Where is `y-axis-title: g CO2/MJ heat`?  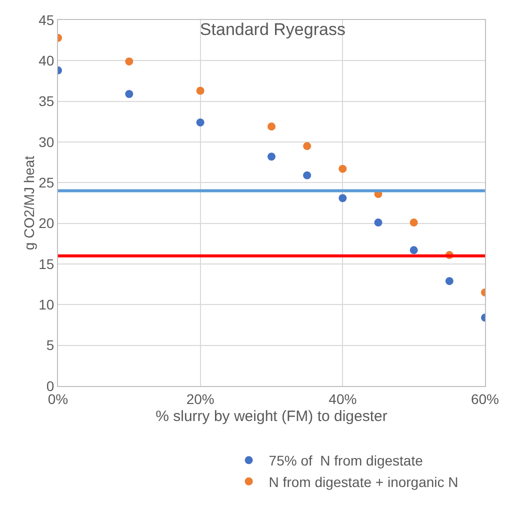
y-axis-title: g CO2/MJ heat is located at coordinates (29, 203).